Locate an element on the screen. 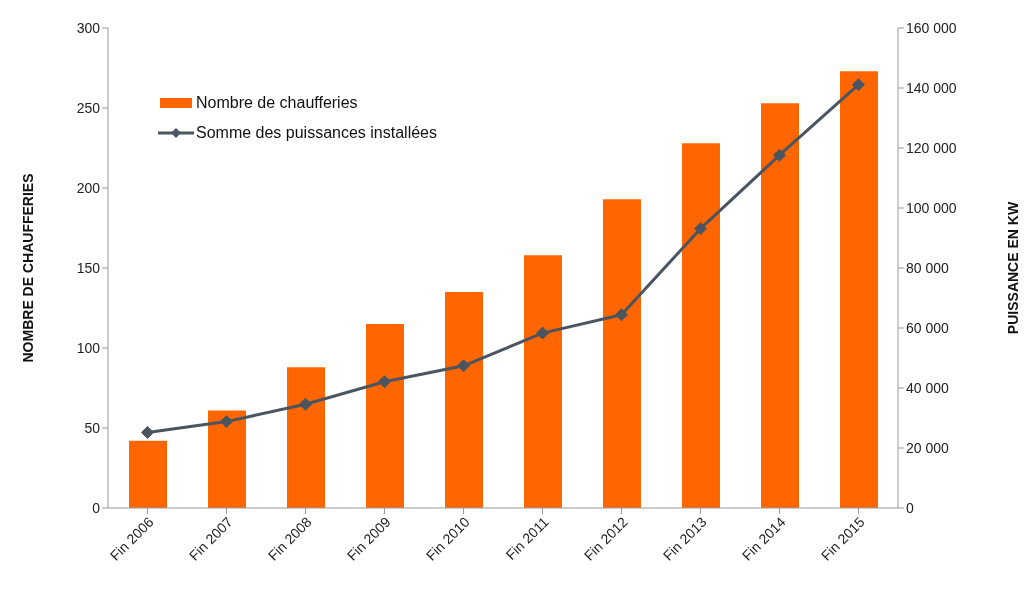 This screenshot has height=593, width=1036. y2-tick-label: 160 000 is located at coordinates (931, 27).